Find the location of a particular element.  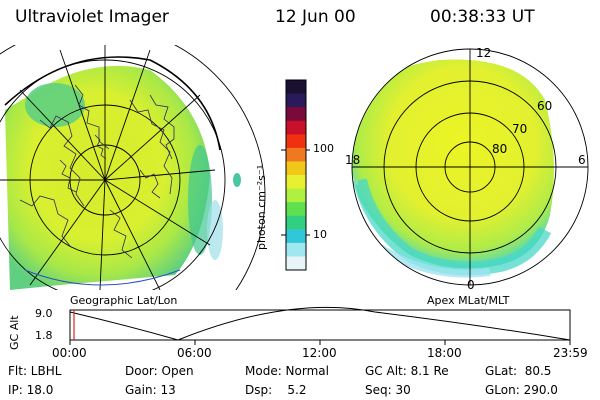

colorbar-frame is located at coordinates (296, 175).